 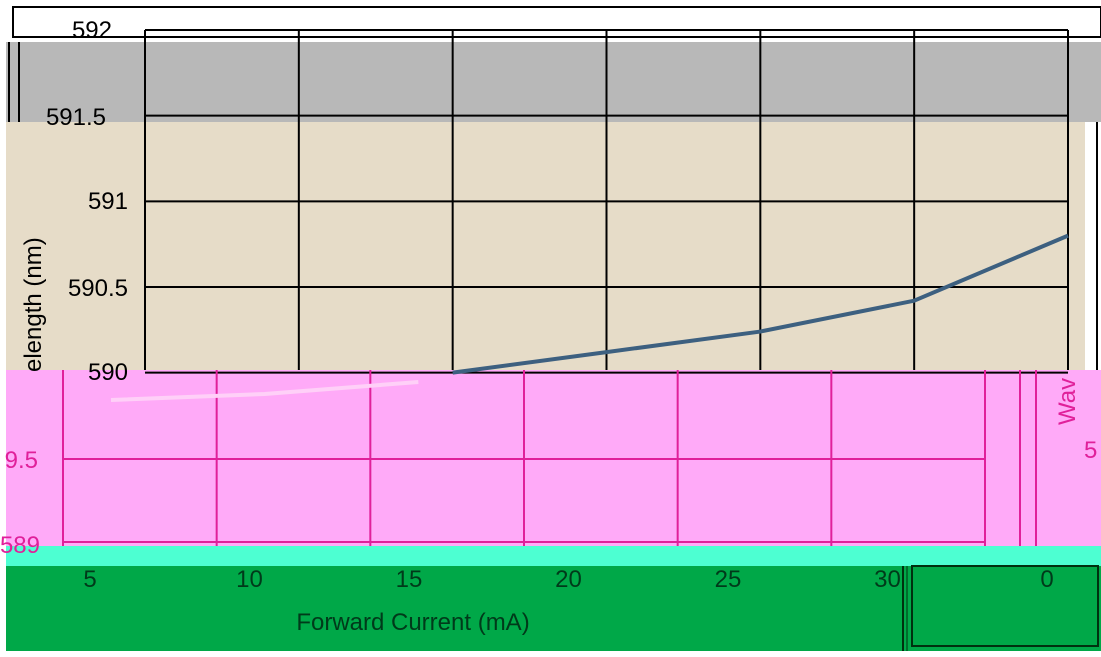 What do you see at coordinates (89, 579) in the screenshot?
I see `x-tick-label: 5` at bounding box center [89, 579].